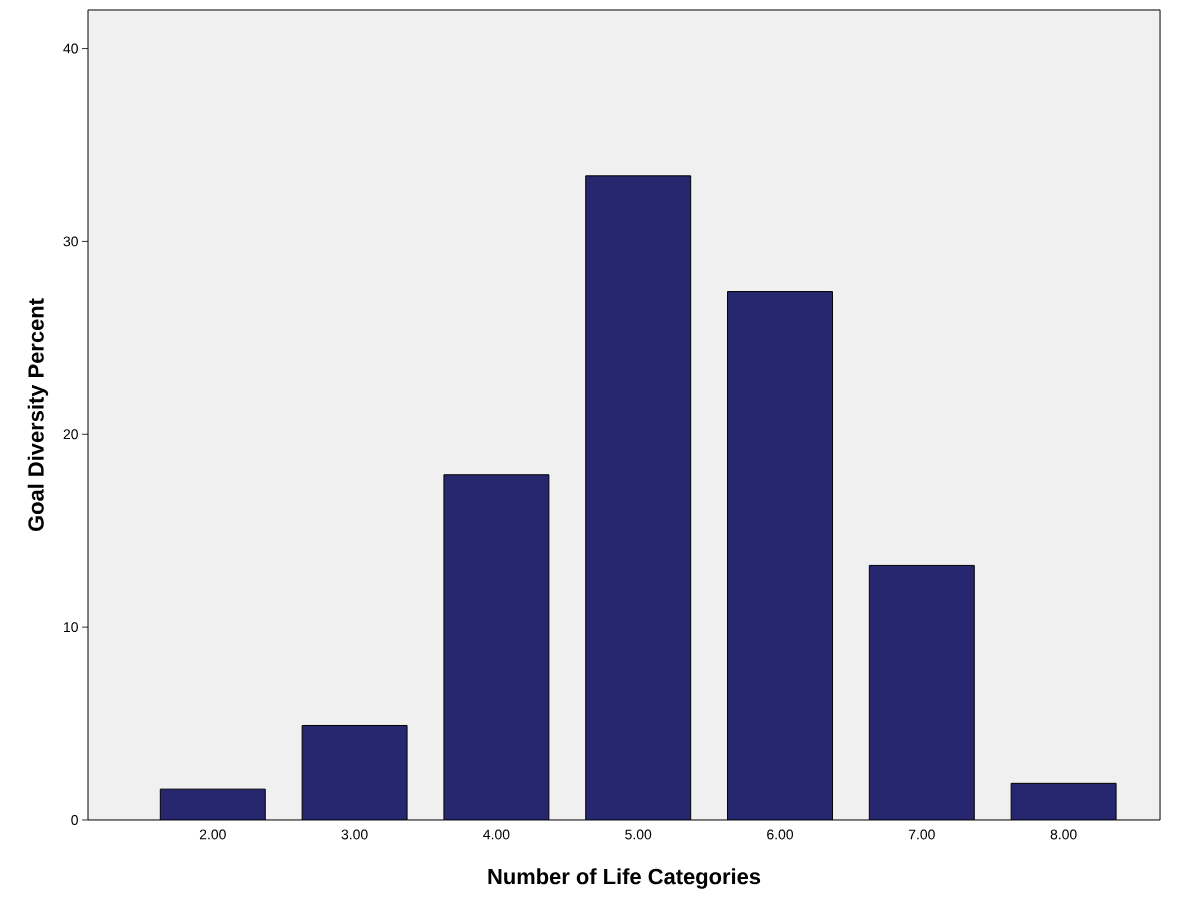 The height and width of the screenshot is (916, 1194). Describe the element at coordinates (780, 834) in the screenshot. I see `x-tick-label: 6.00` at that location.